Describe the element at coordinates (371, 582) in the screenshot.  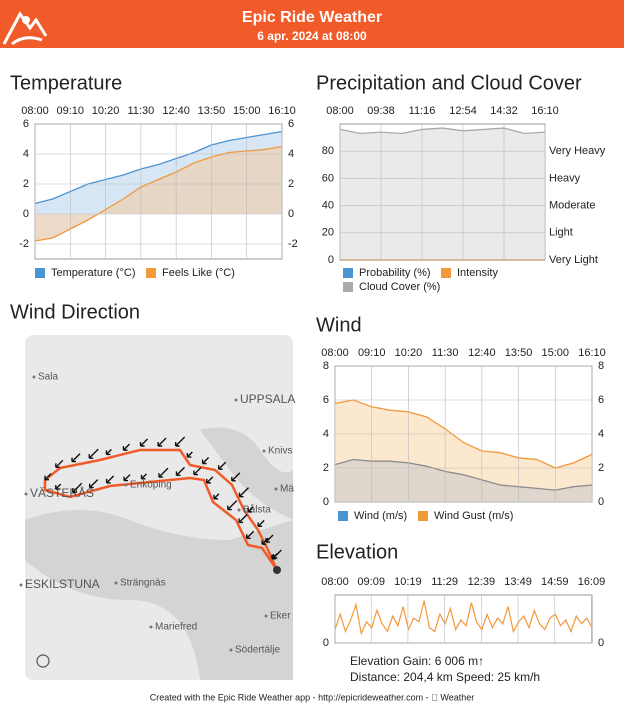
I see `x-tick-label: 09:09` at that location.